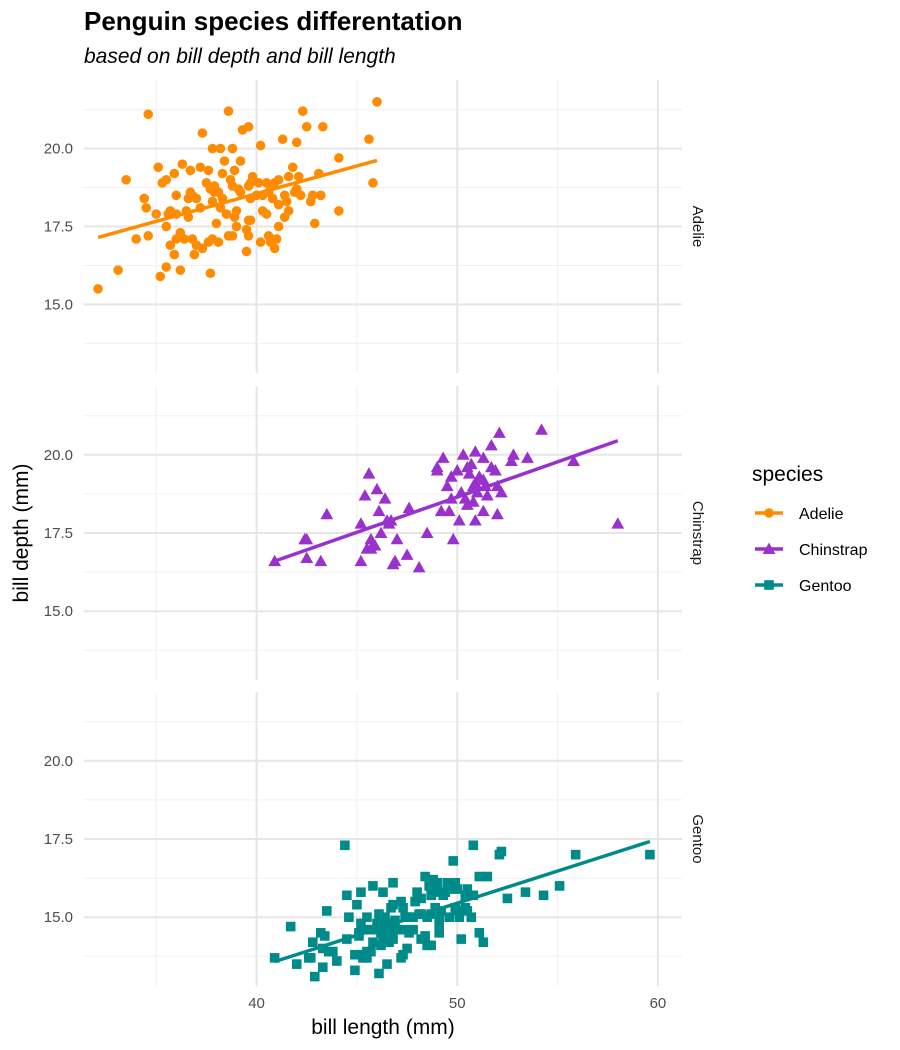  Describe the element at coordinates (810, 529) in the screenshot. I see `legend: species Adelie Chinstrap Gentoo` at that location.